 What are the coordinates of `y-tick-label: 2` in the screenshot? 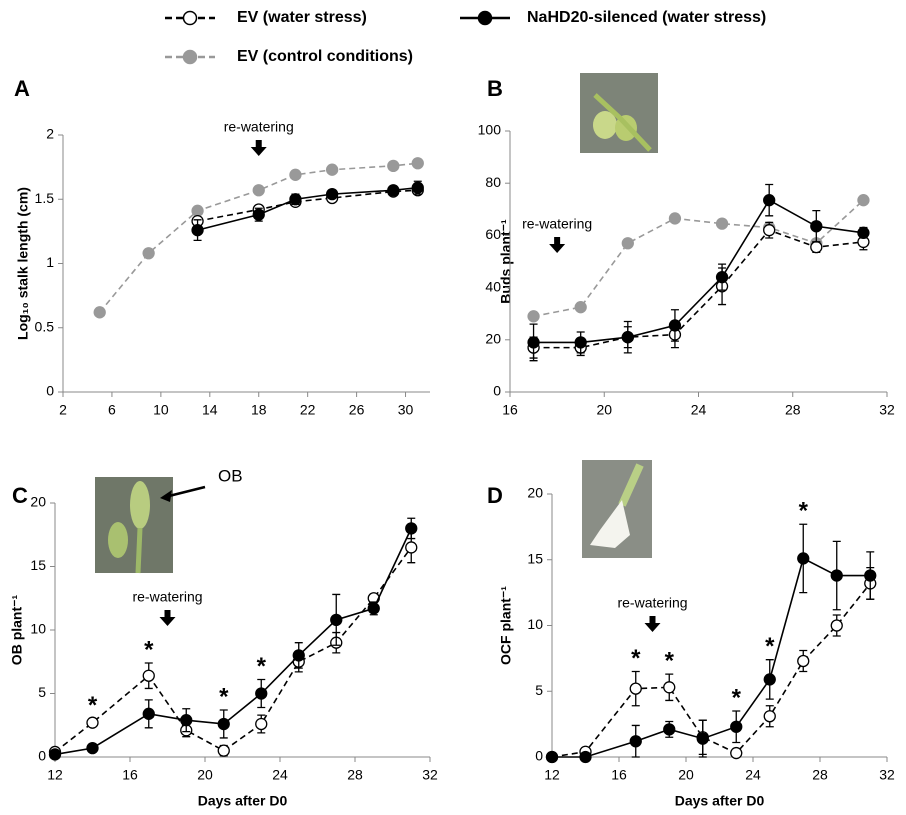 It's located at (50, 134).